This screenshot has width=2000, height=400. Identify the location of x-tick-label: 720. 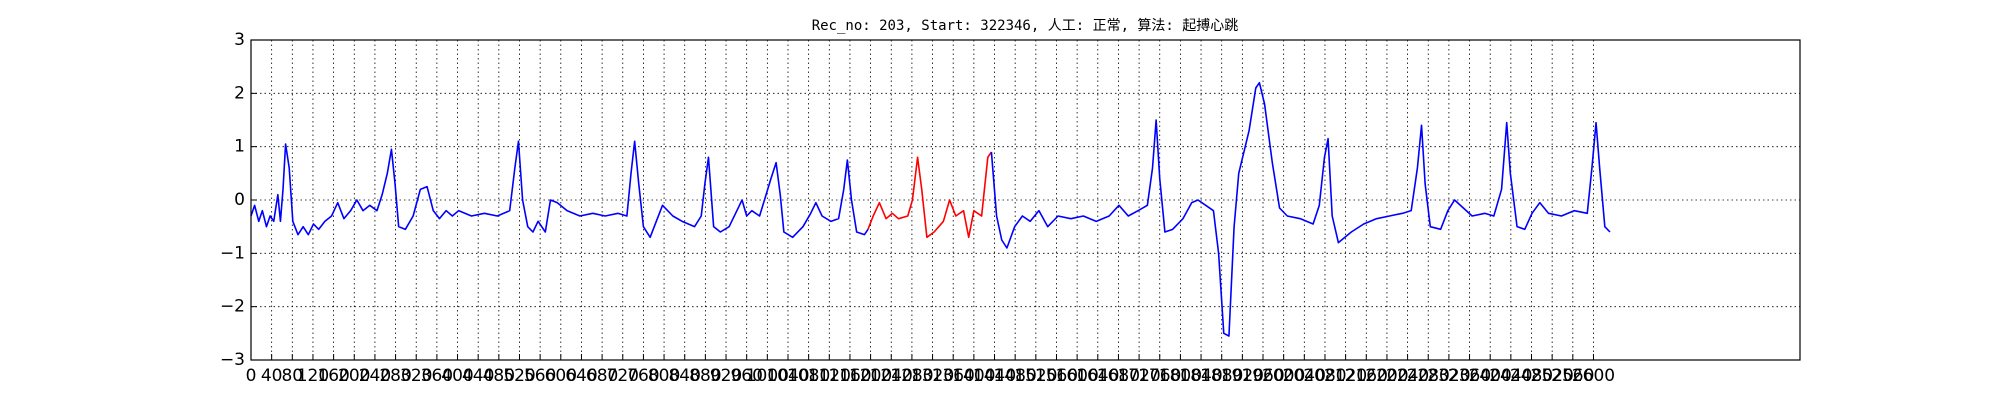
(623, 376).